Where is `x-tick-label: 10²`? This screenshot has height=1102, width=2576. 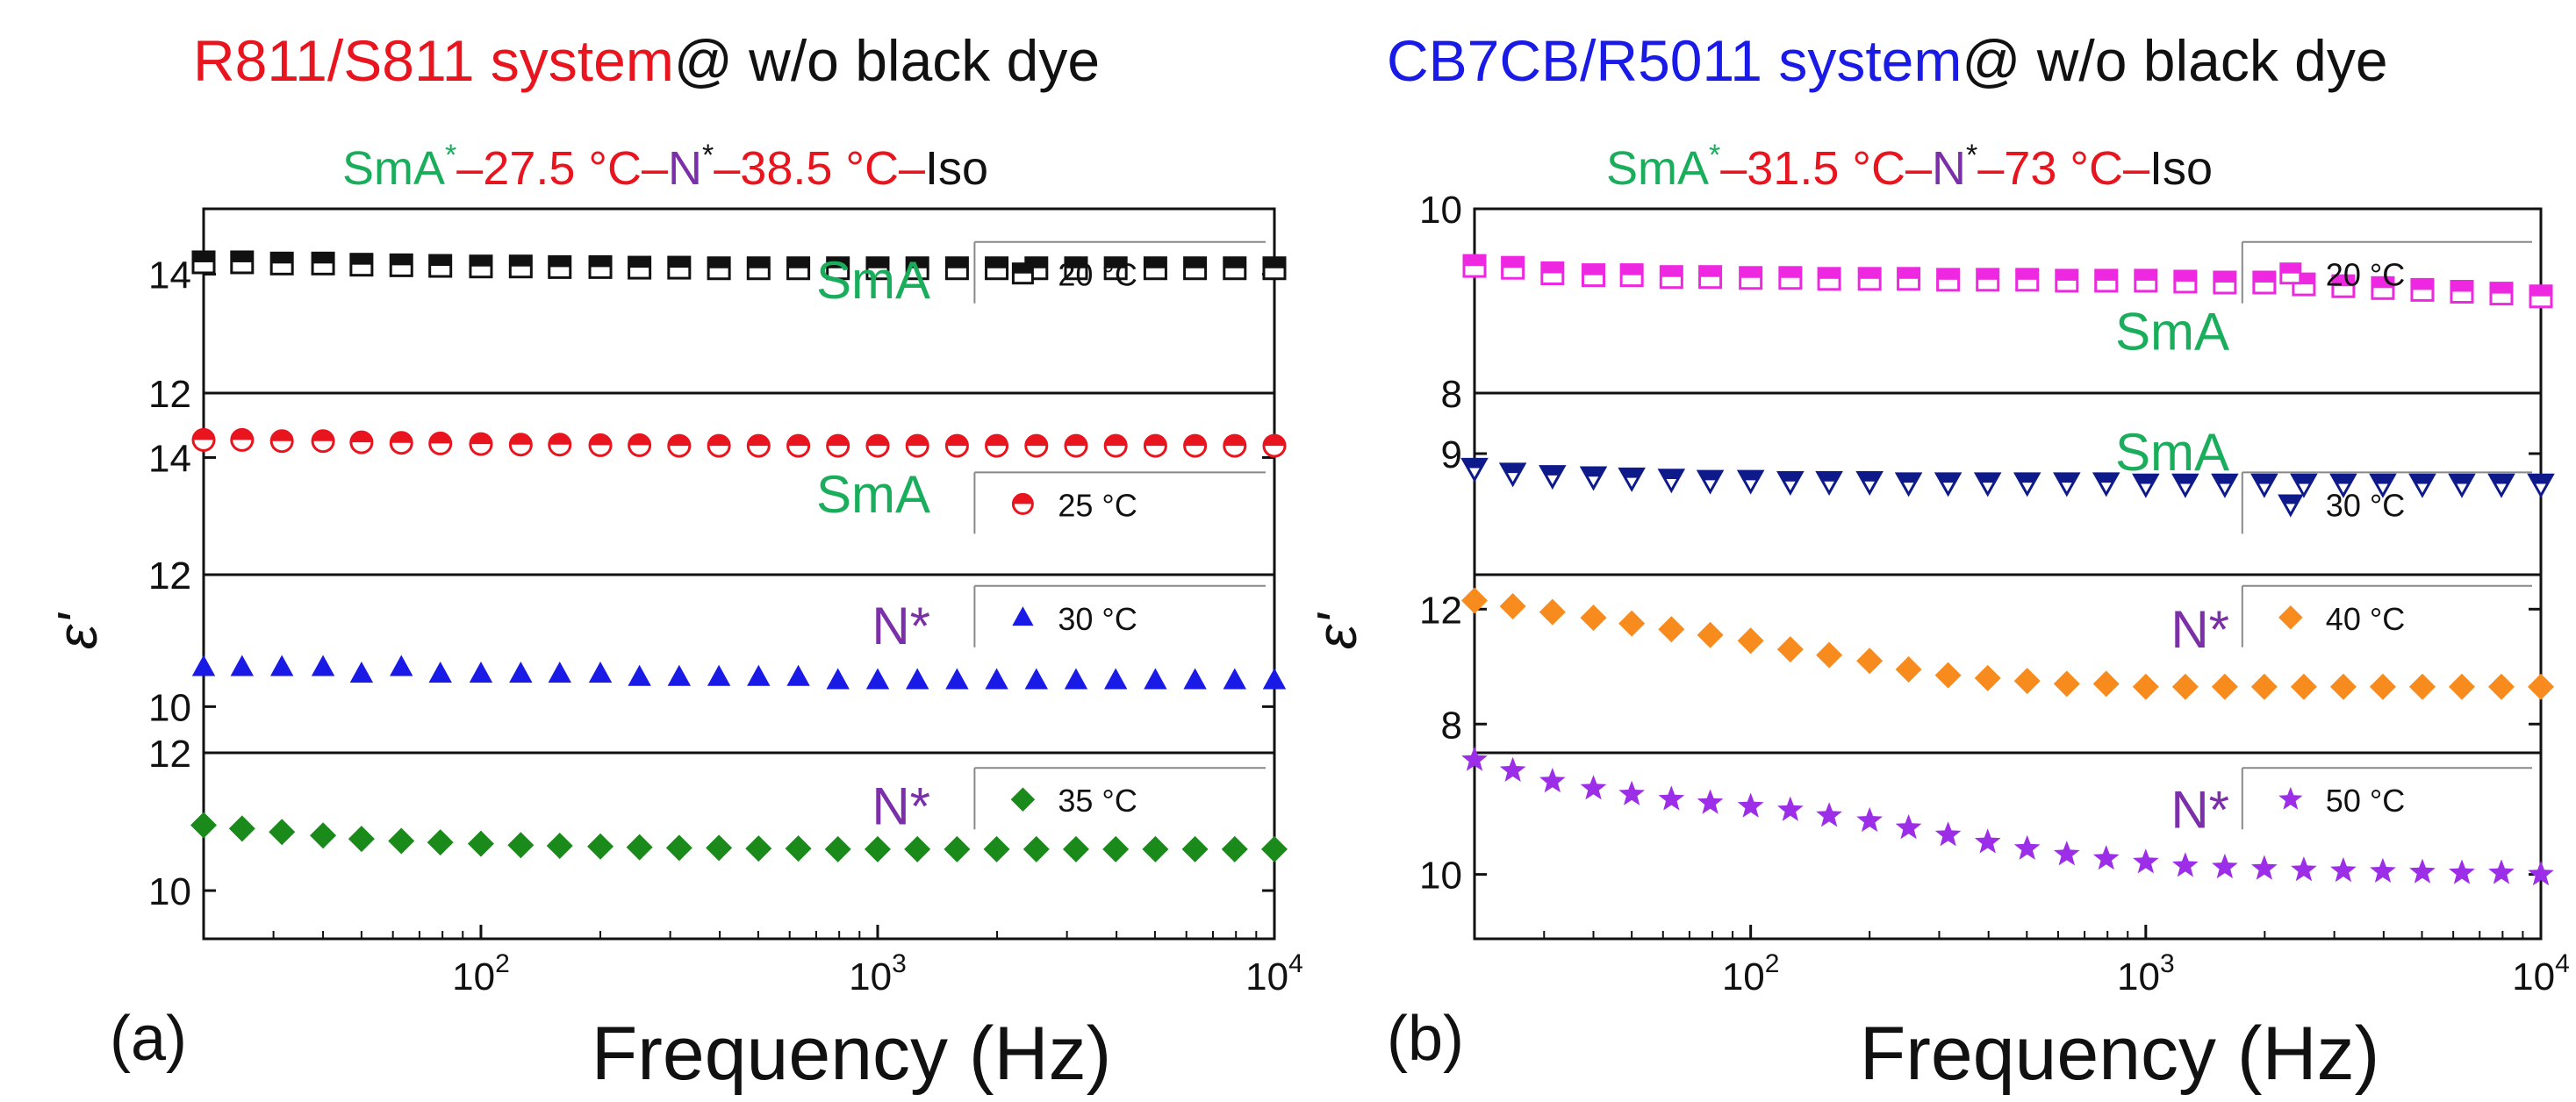
x-tick-label: 10² is located at coordinates (481, 973).